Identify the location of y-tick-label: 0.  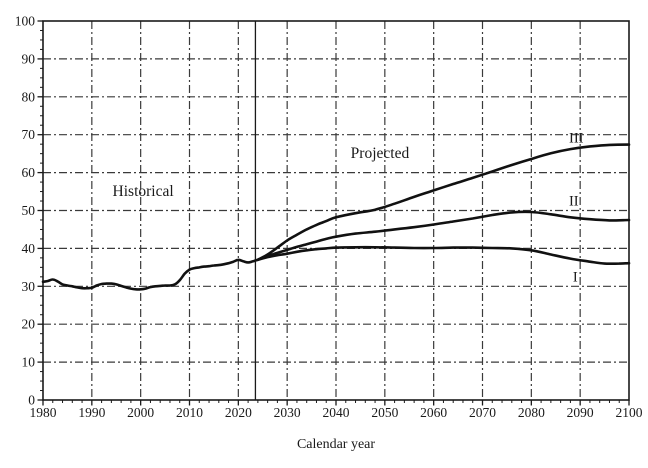
(31, 400).